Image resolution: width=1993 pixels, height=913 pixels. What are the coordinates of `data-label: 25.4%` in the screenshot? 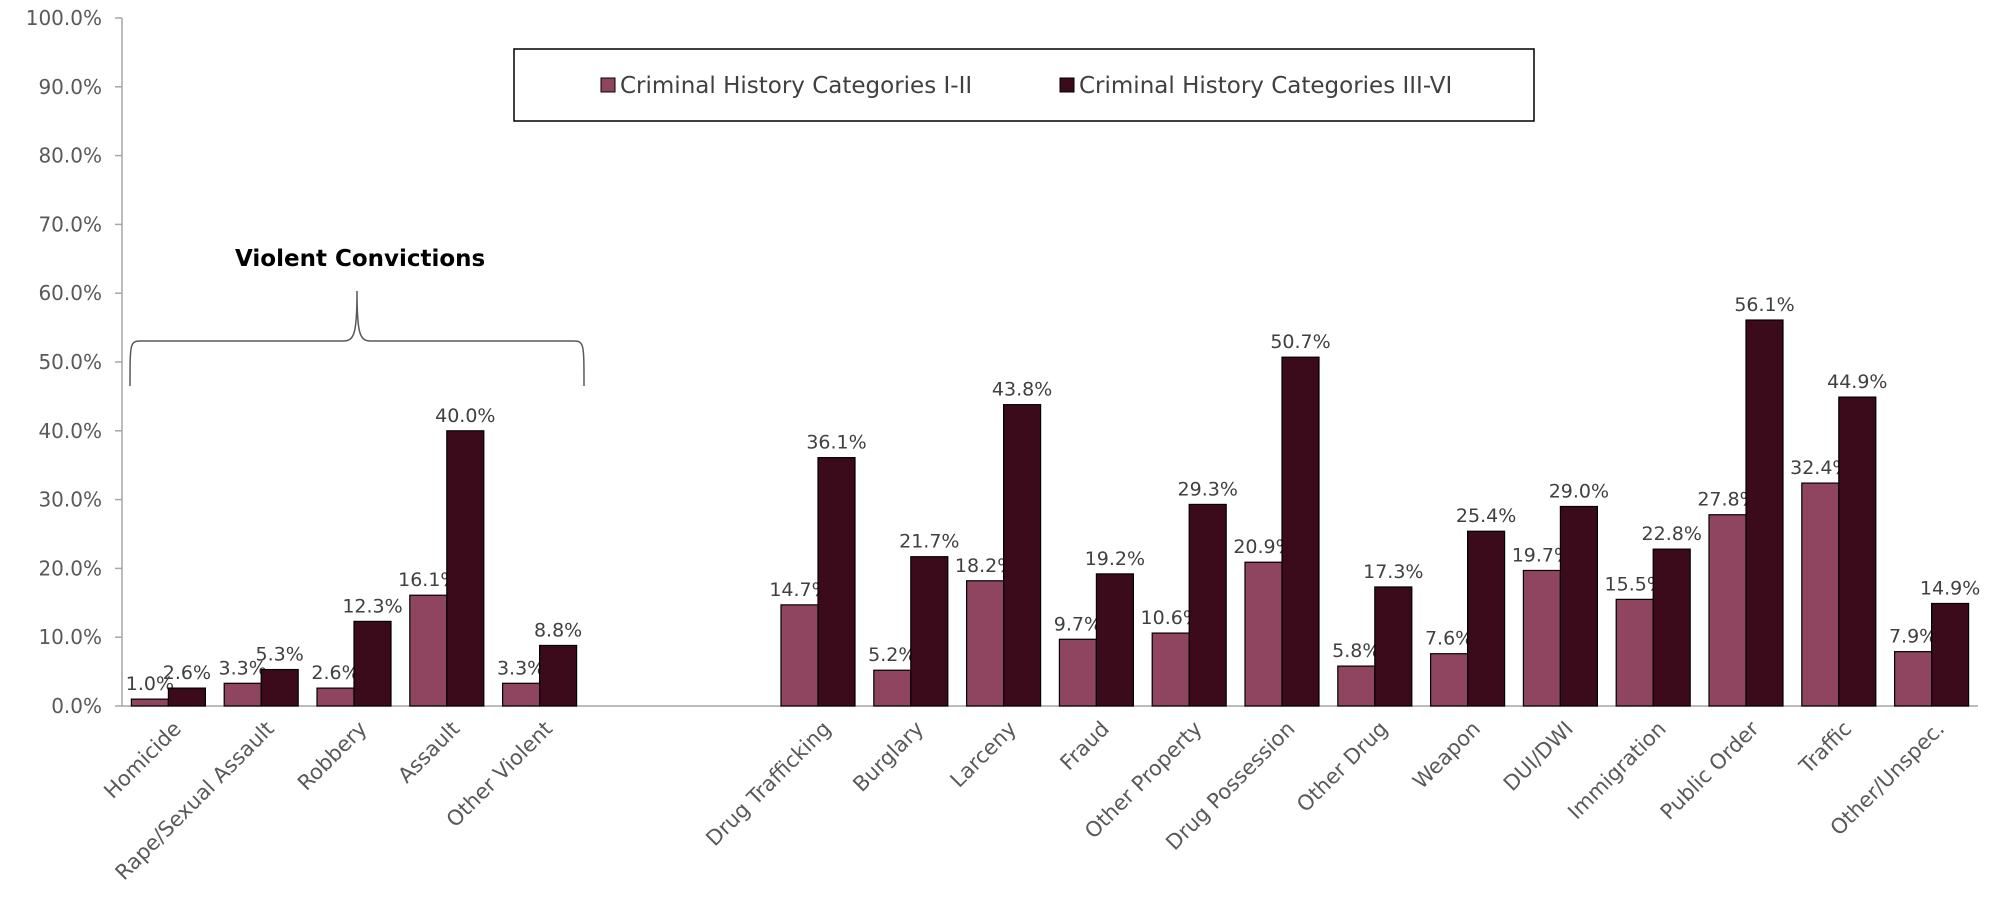 It's located at (1486, 516).